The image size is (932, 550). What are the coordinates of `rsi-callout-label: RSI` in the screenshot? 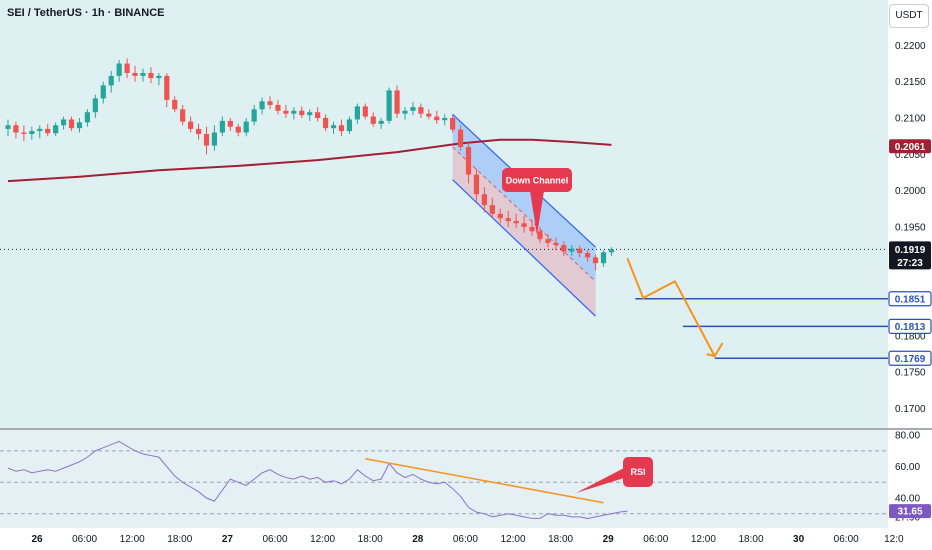 It's located at (637, 472).